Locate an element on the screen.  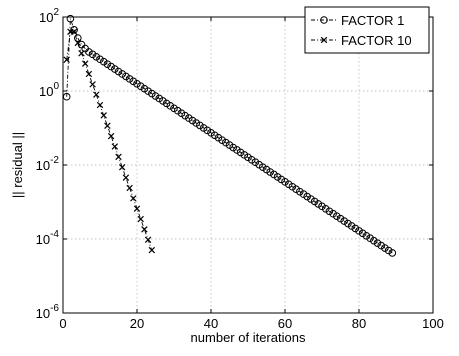
legend-entry: FACTOR 10 is located at coordinates (361, 40).